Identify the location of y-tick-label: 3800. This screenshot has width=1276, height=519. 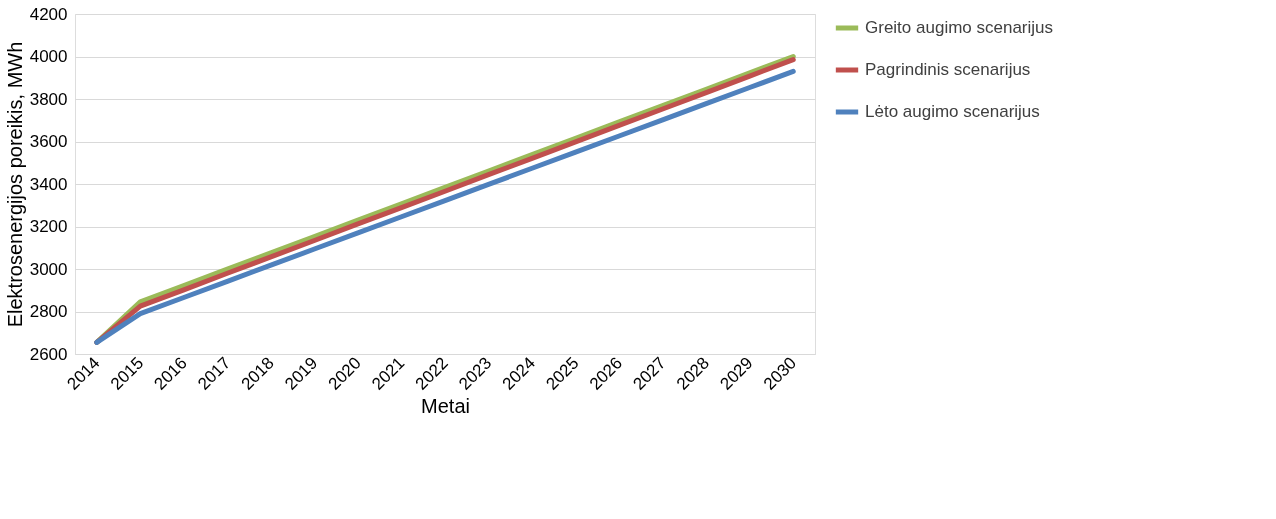
(48, 99).